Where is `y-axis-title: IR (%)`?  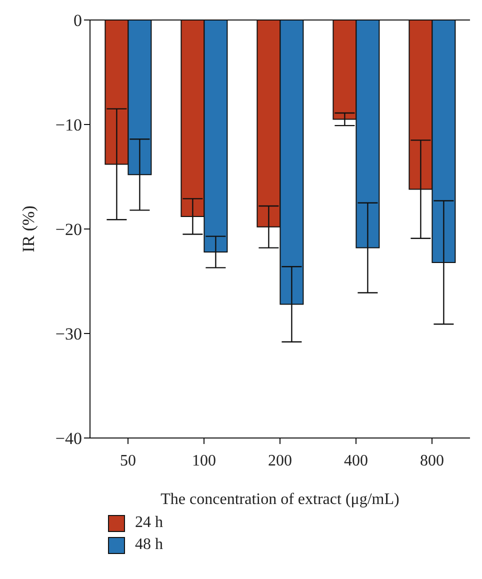 y-axis-title: IR (%) is located at coordinates (28, 229).